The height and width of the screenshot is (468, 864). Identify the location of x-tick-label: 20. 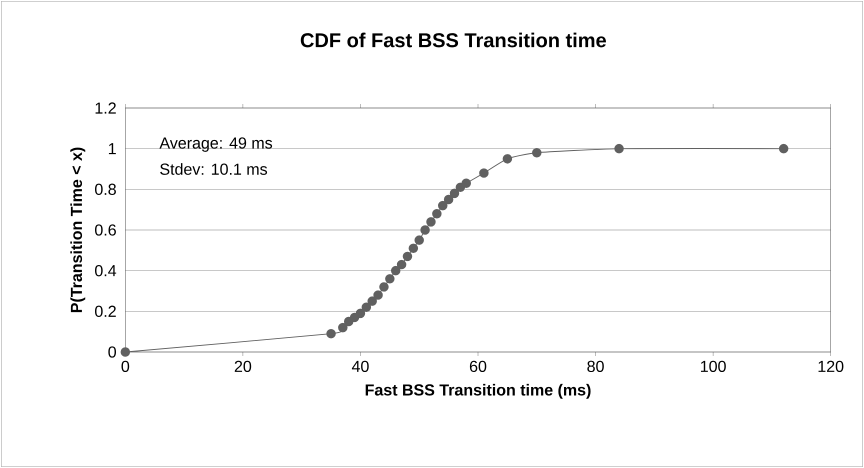
(243, 366).